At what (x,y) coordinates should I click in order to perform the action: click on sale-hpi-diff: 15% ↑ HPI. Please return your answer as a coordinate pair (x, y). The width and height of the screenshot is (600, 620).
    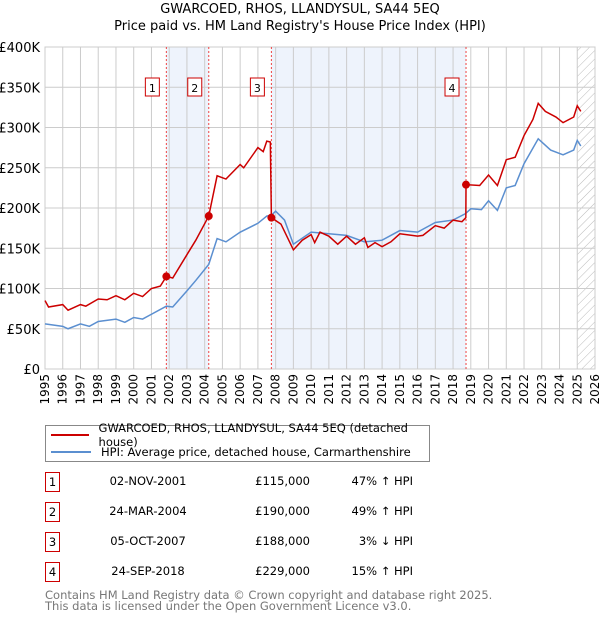
    Looking at the image, I should click on (382, 571).